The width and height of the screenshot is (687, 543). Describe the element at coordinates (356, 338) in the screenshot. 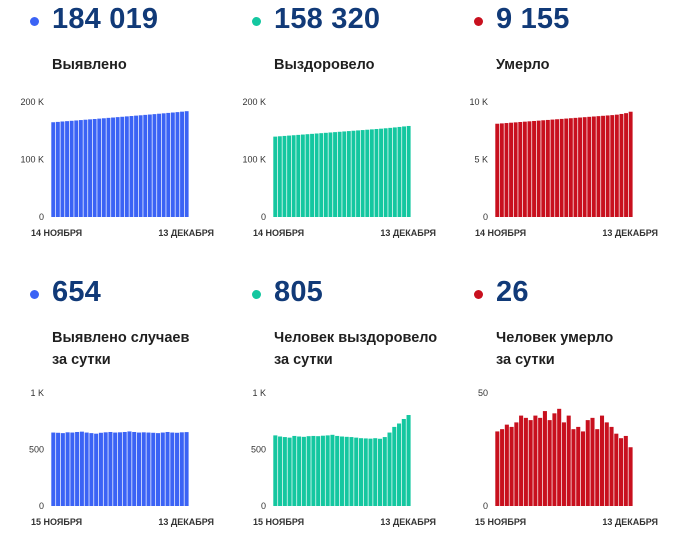

I see `caption-line: Человек выздоровело` at that location.